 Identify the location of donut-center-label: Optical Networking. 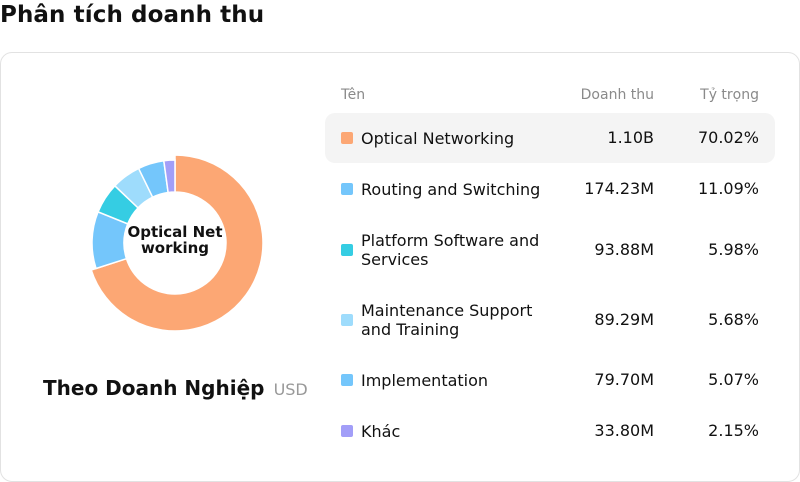
(175, 240).